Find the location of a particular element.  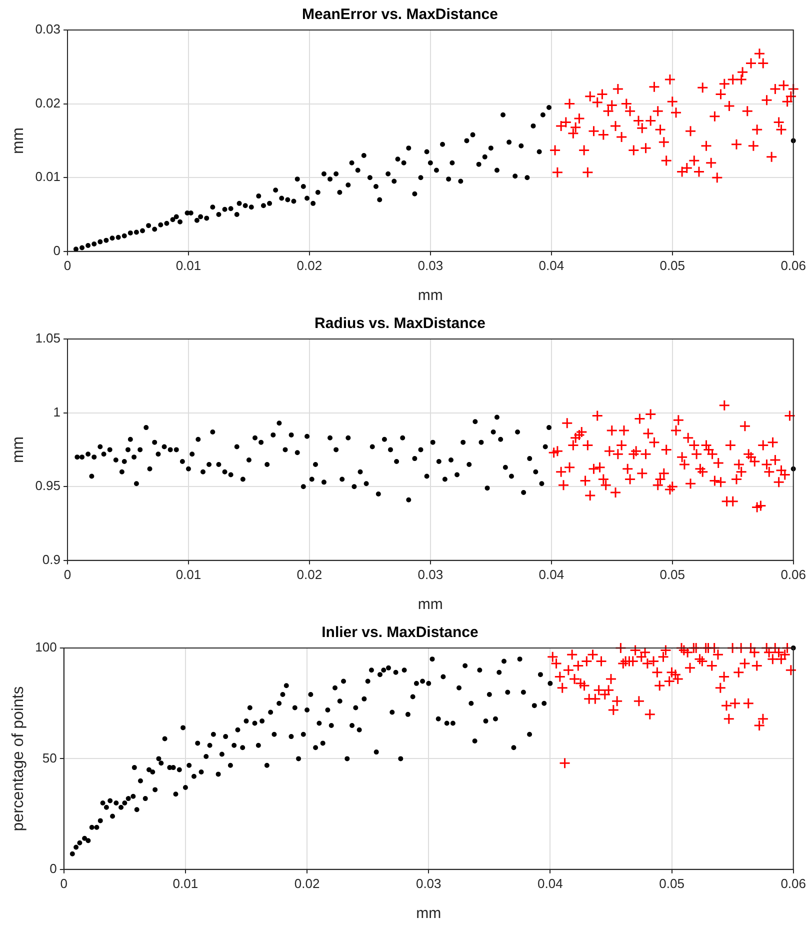

y-tick-label: 1 is located at coordinates (56, 412).